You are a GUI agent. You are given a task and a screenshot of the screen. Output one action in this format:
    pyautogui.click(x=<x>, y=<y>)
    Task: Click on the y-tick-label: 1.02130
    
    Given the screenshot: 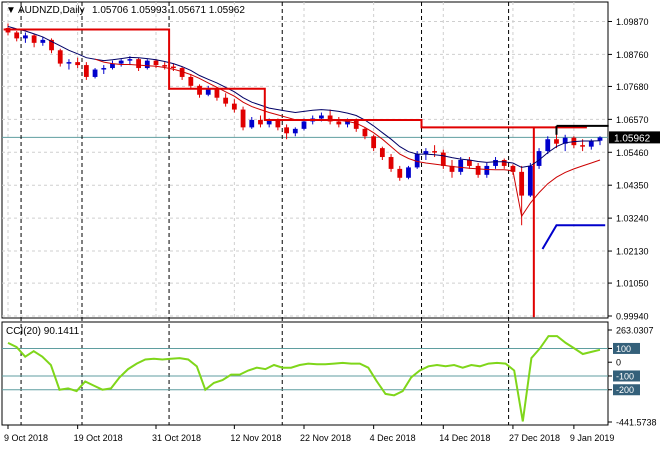 What is the action you would take?
    pyautogui.click(x=632, y=252)
    